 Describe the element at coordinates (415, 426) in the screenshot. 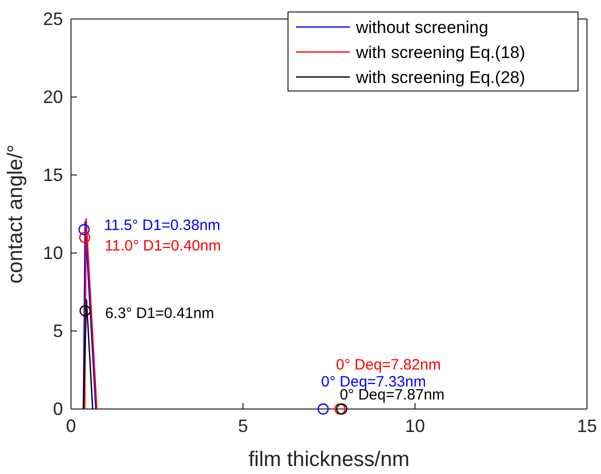

I see `x-tick-label: 10` at that location.